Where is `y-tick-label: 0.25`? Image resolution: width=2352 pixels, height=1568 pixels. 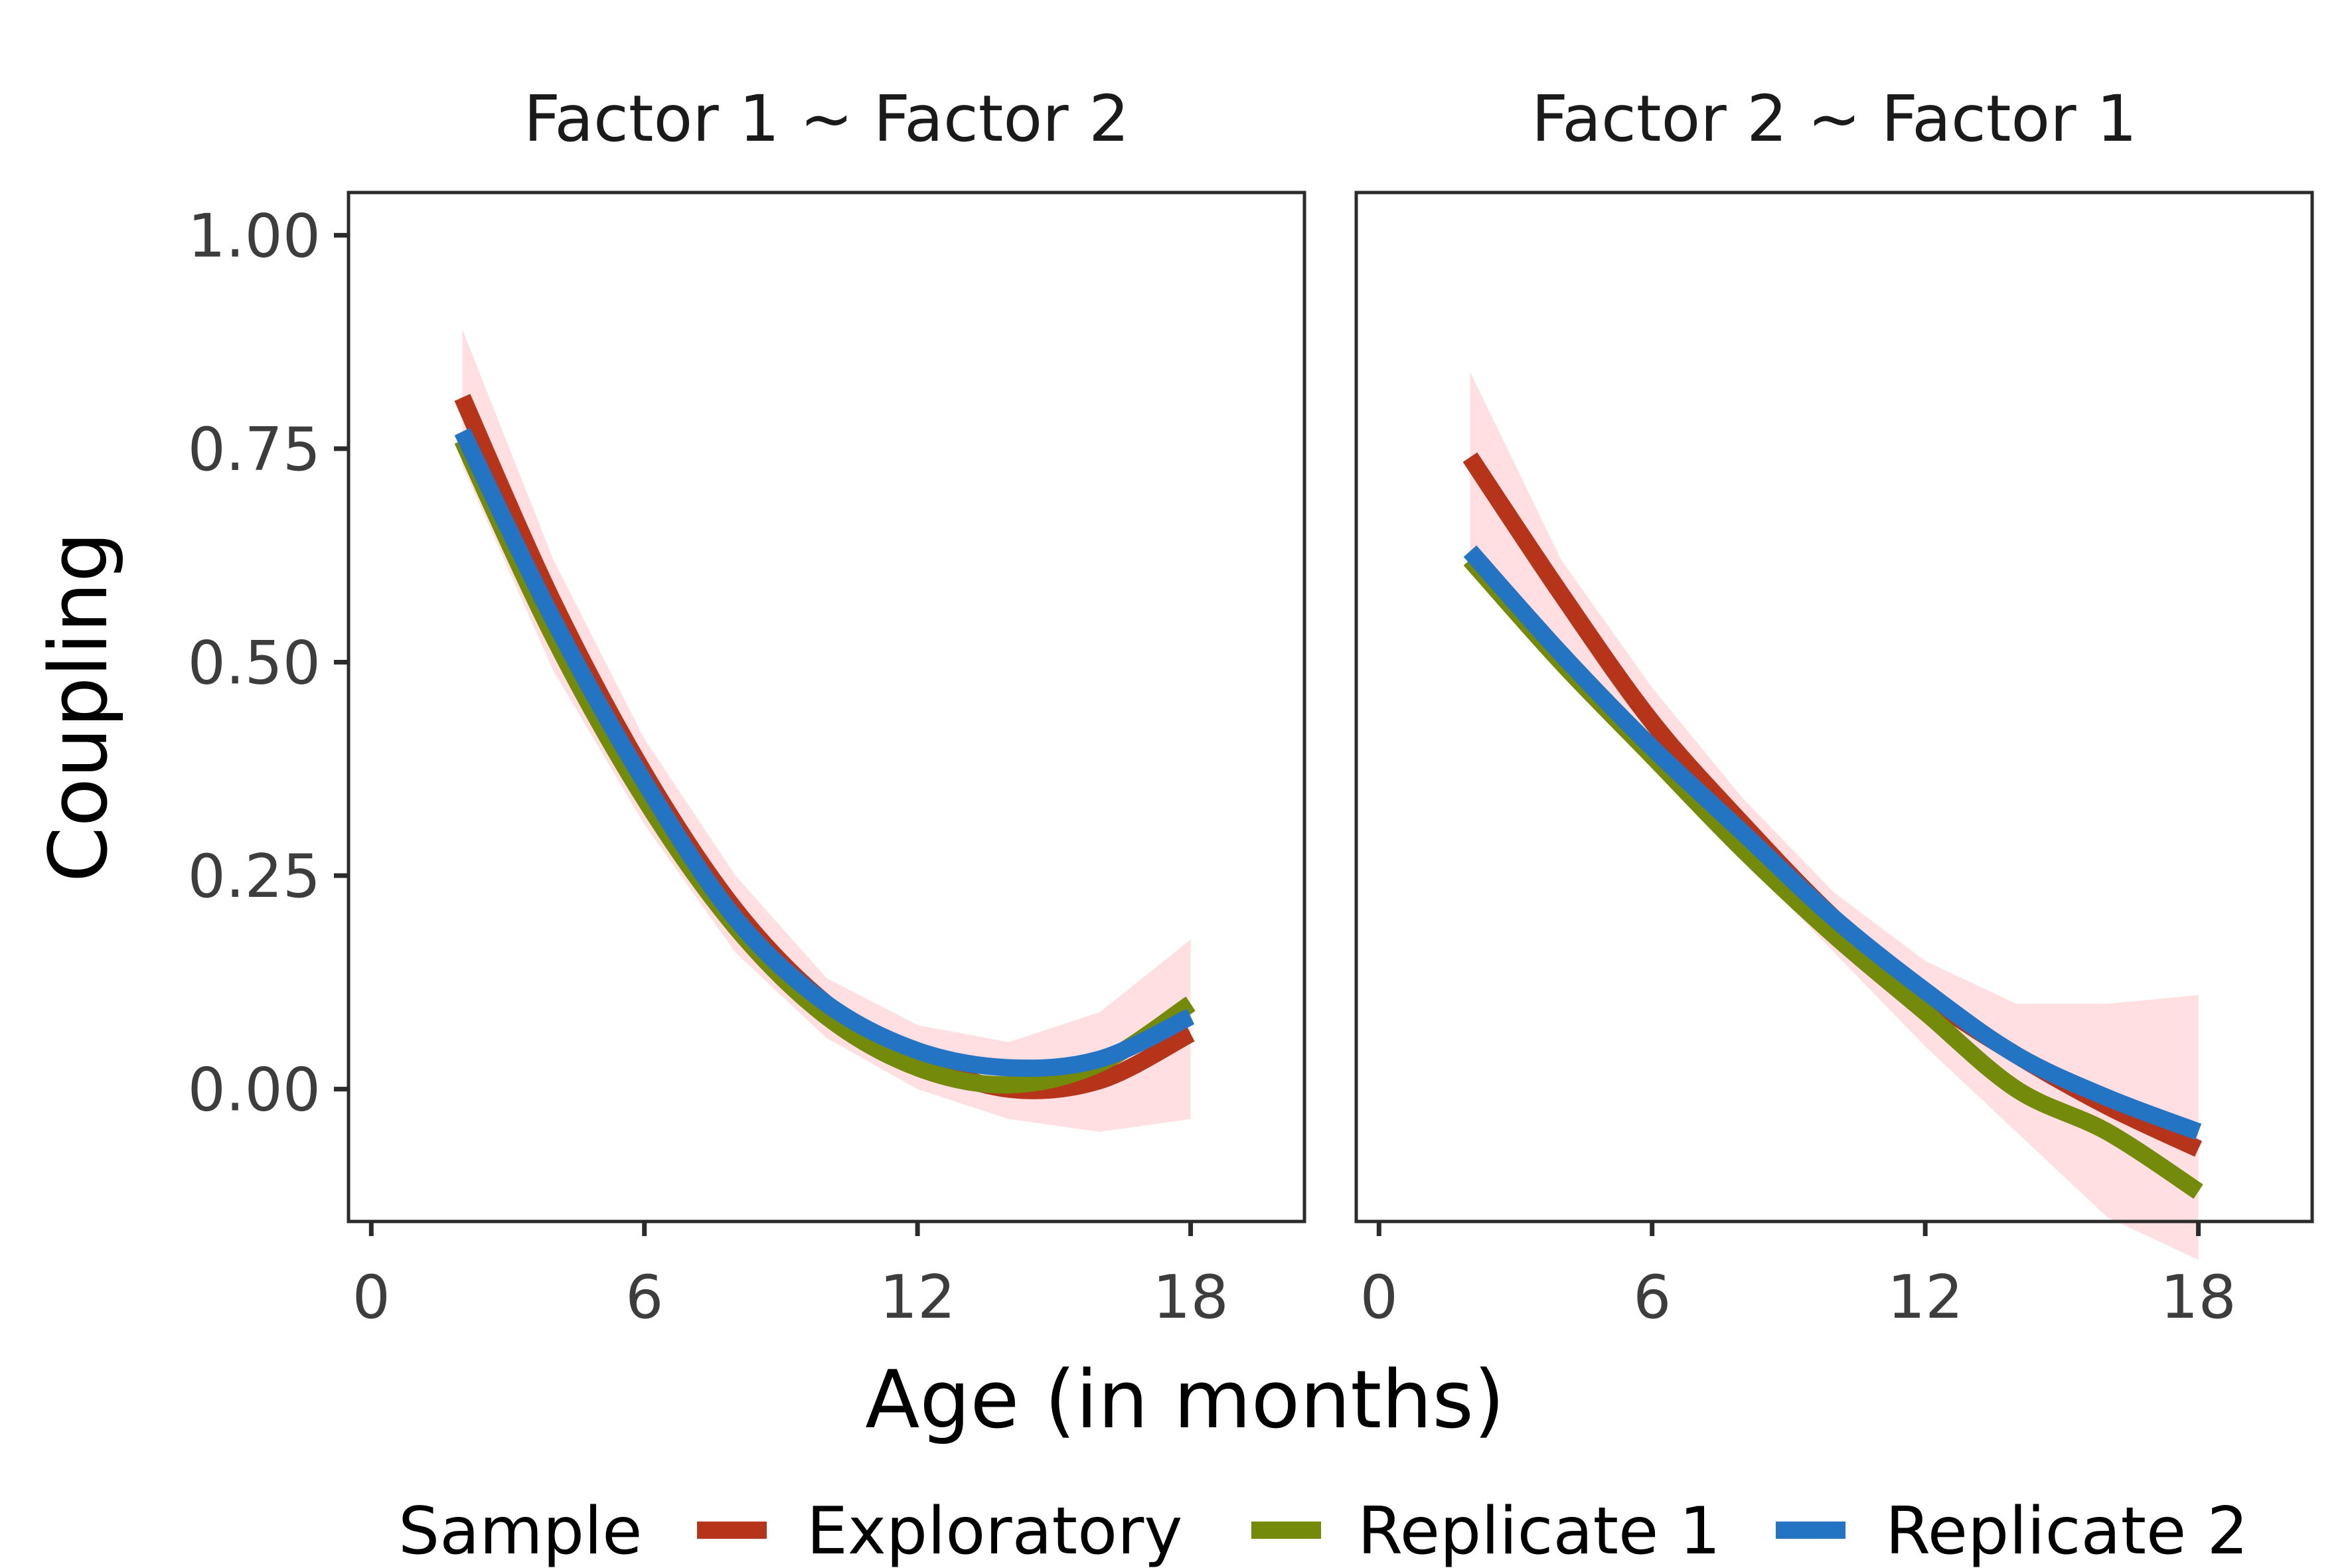
y-tick-label: 0.25 is located at coordinates (255, 877).